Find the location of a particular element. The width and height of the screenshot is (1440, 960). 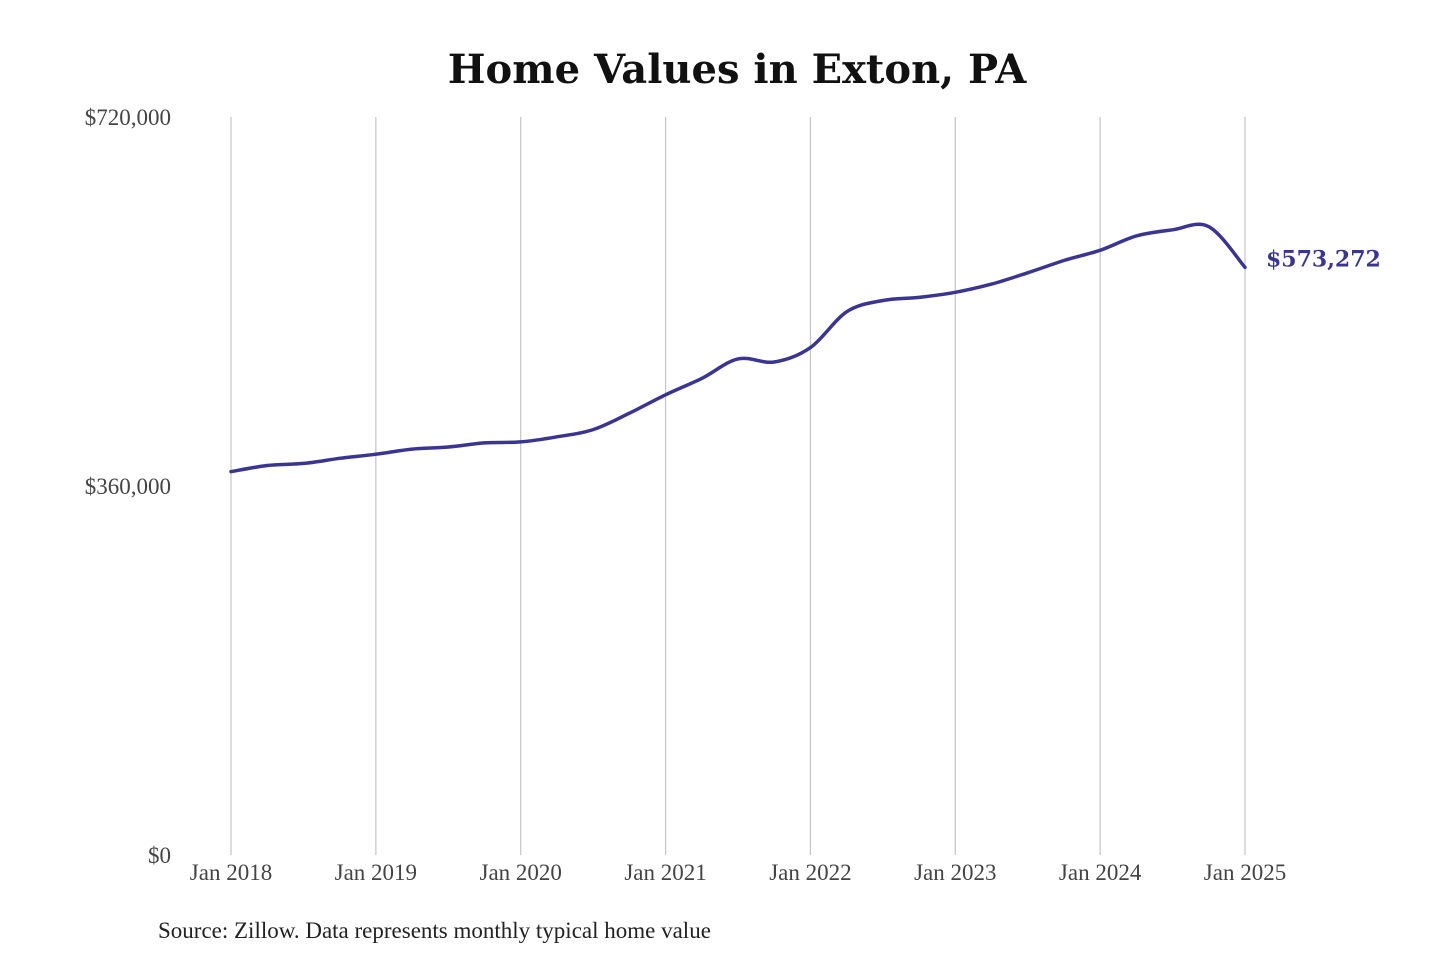

x-tick-label: Jan 2018 is located at coordinates (231, 872).